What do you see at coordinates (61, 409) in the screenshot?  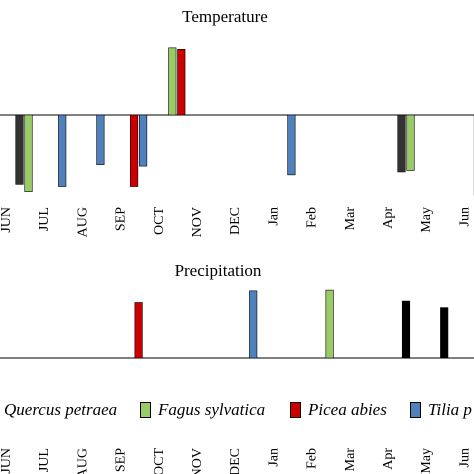 I see `legend-label-quercus: Quercus petraea` at bounding box center [61, 409].